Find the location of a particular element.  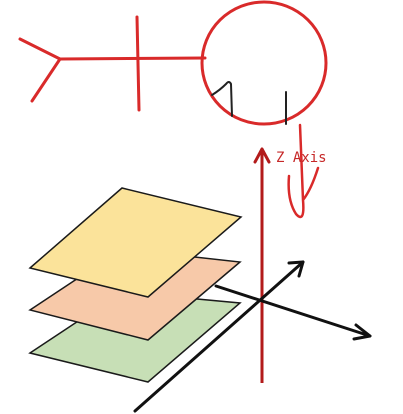

top-plane is located at coordinates (135, 242).